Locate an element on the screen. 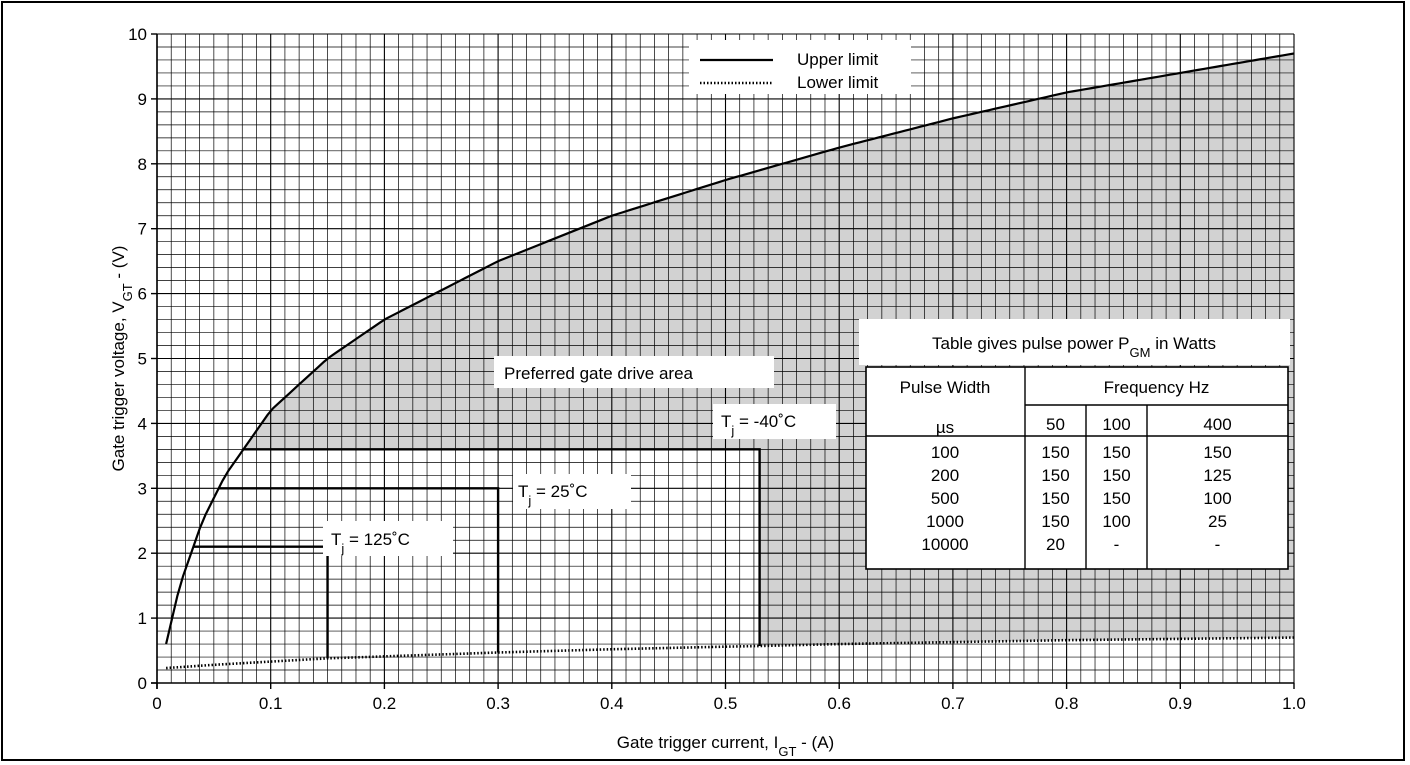 This screenshot has height=765, width=1410. table-cell-width: 500 is located at coordinates (945, 498).